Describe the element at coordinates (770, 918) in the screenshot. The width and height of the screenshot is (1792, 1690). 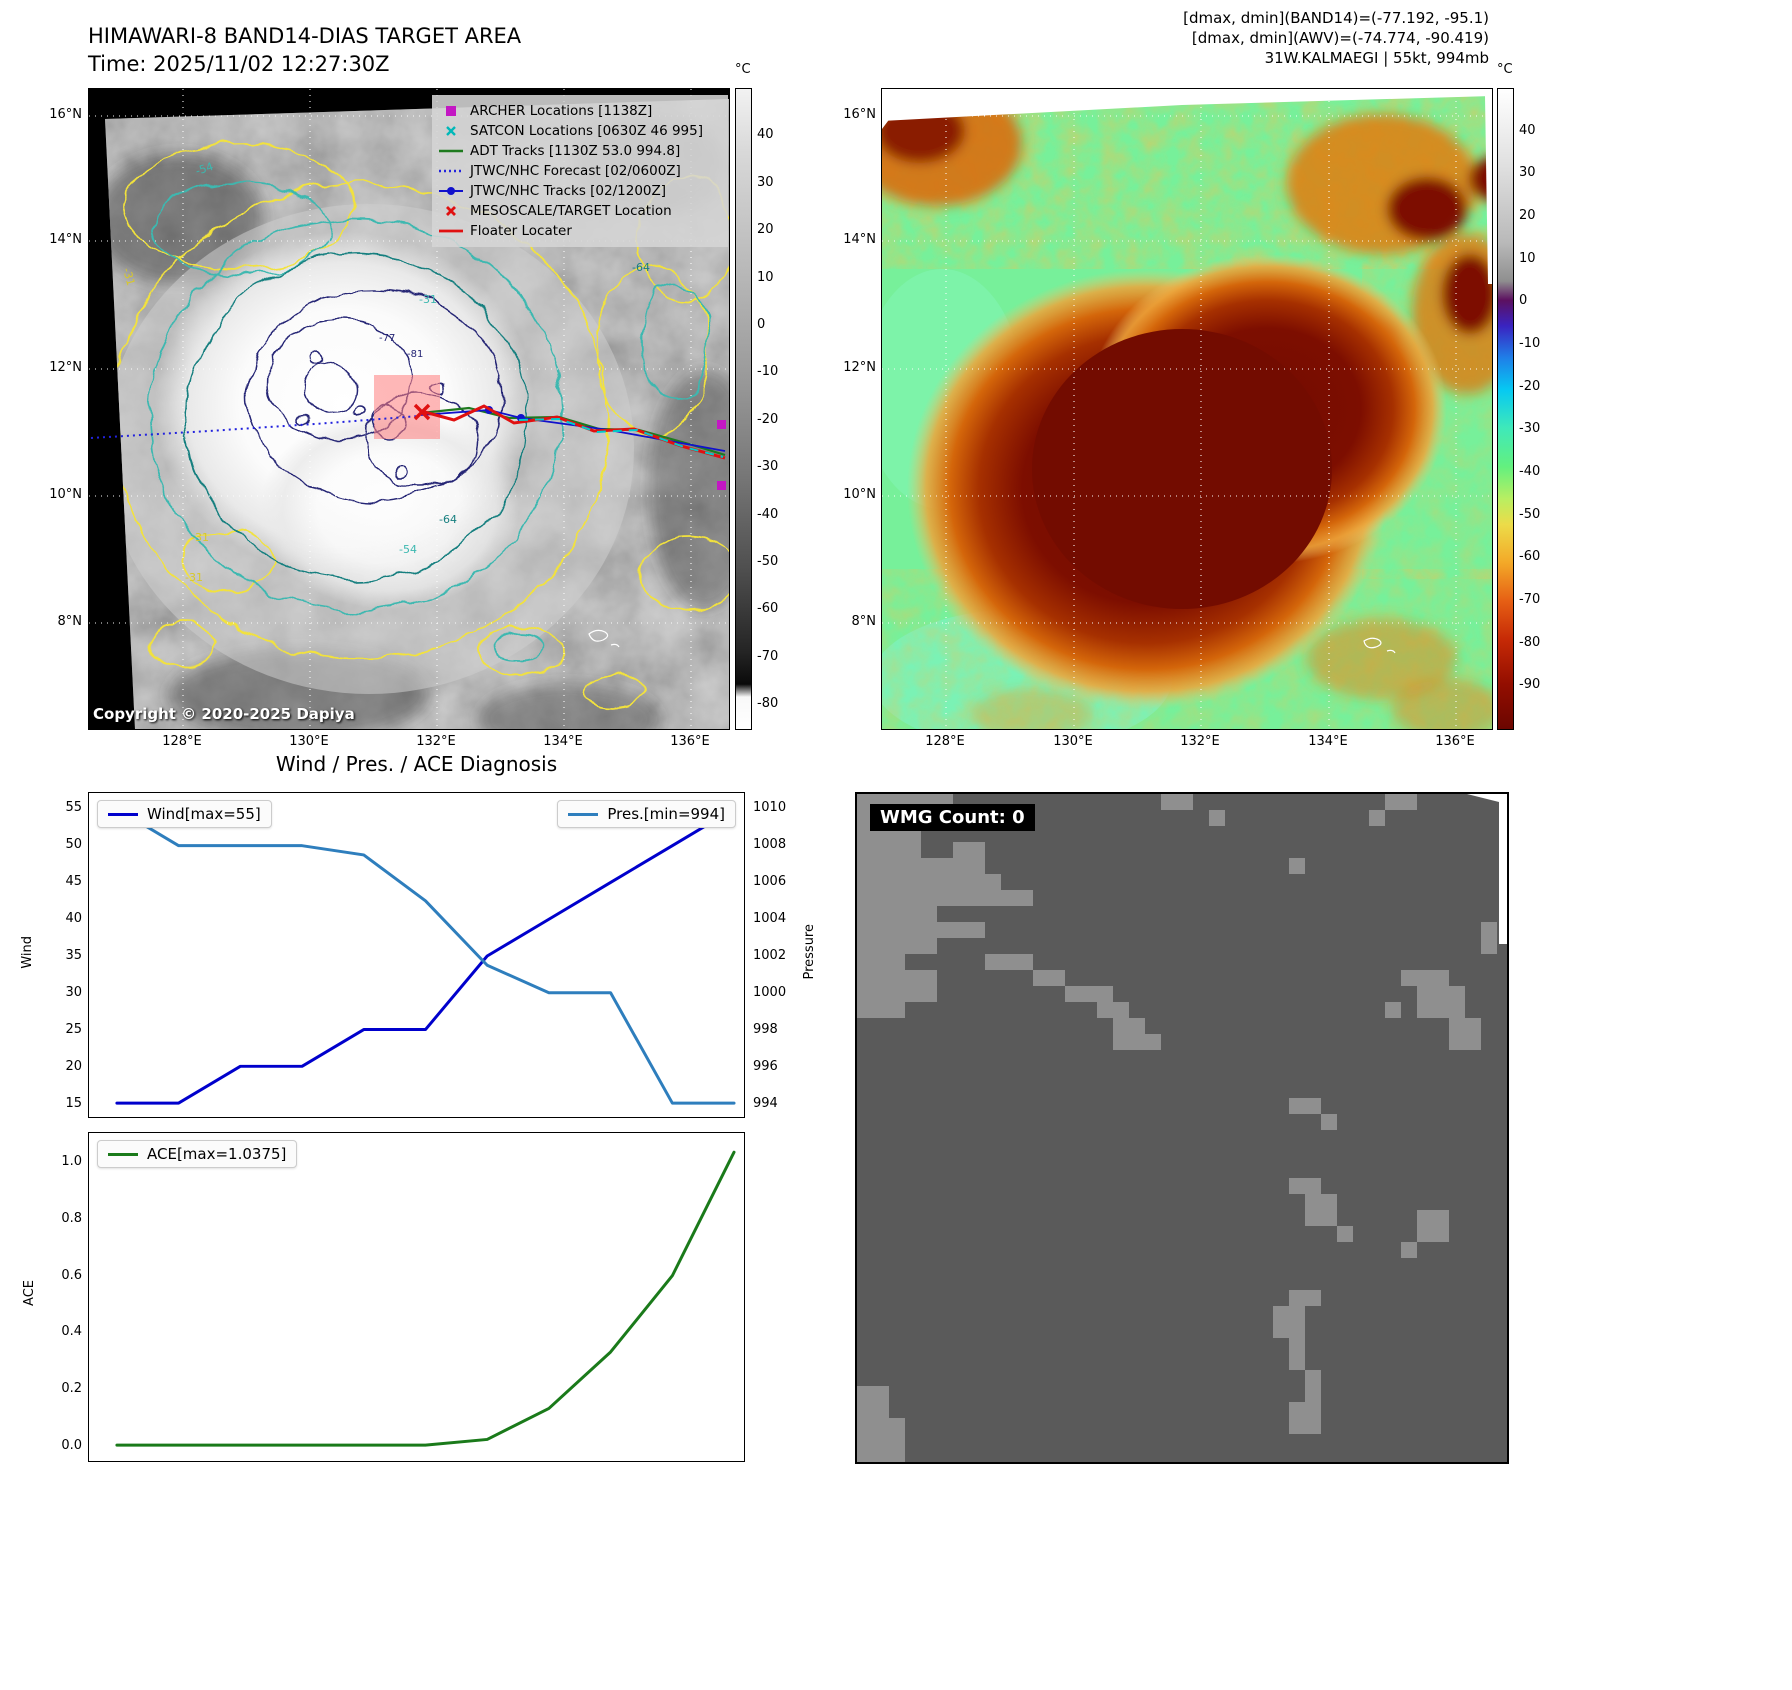
I see `pressure-axis-tick: 1004` at that location.